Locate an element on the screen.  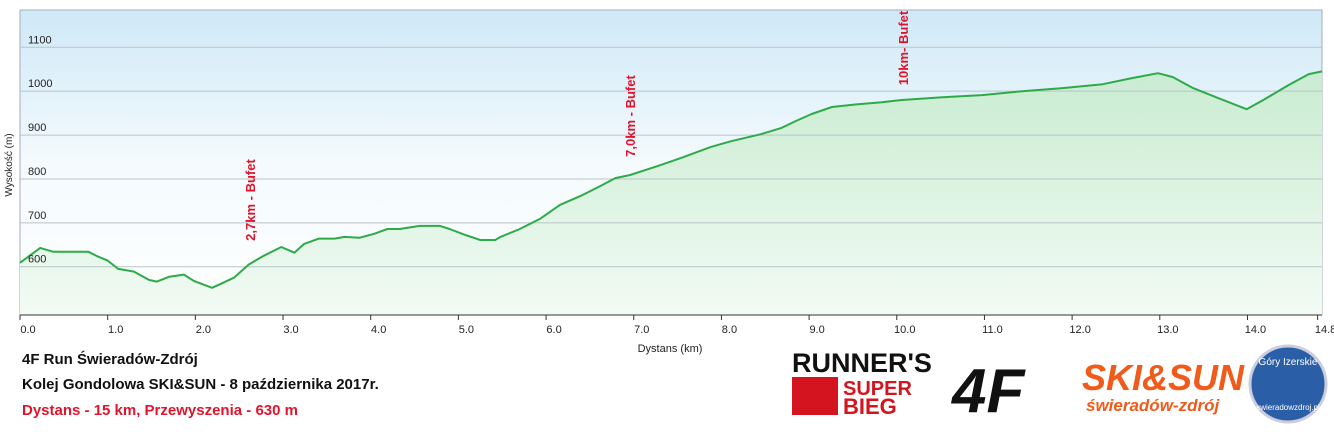
x-tick-label: 9.0 is located at coordinates (816, 330).